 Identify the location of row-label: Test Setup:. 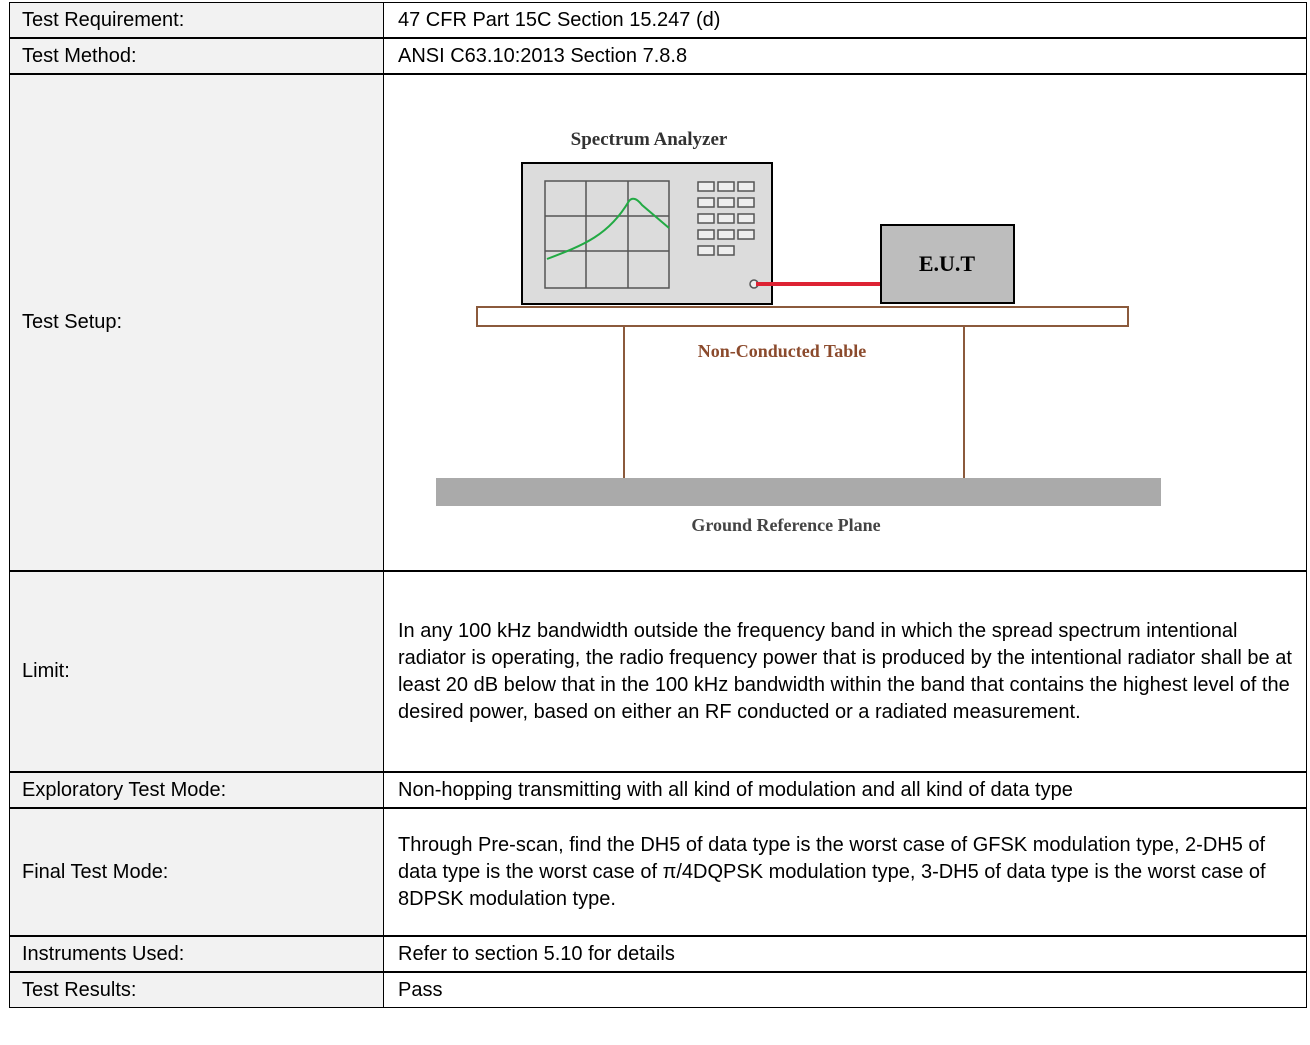
(197, 322).